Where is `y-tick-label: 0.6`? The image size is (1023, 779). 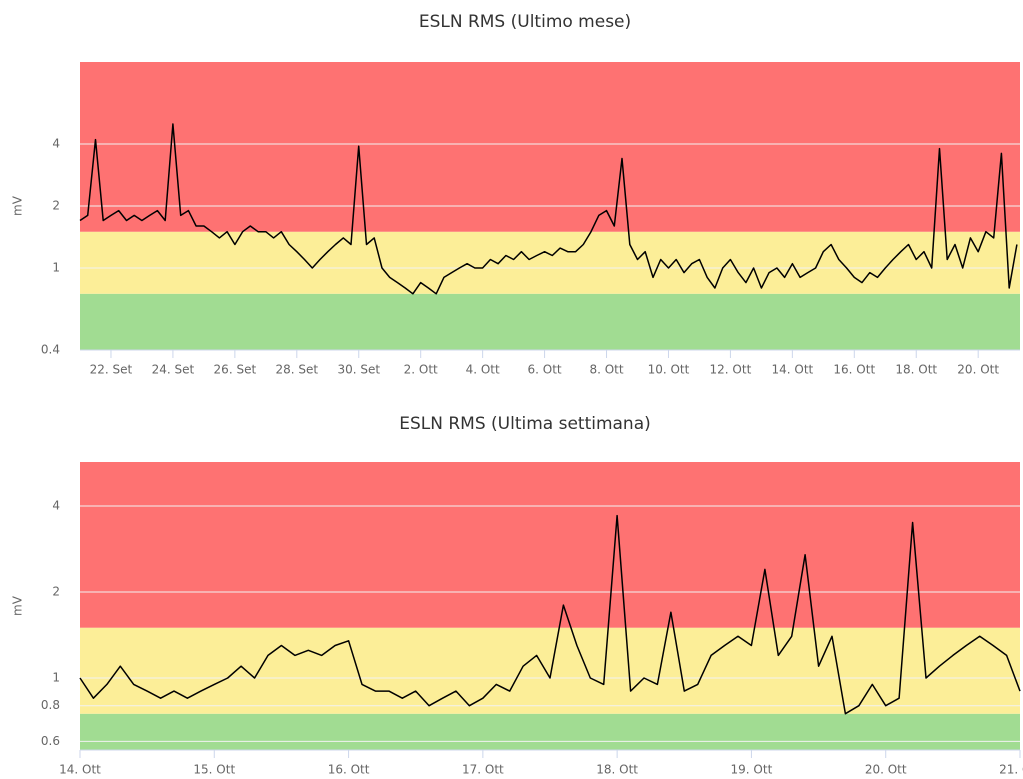 y-tick-label: 0.6 is located at coordinates (50, 741).